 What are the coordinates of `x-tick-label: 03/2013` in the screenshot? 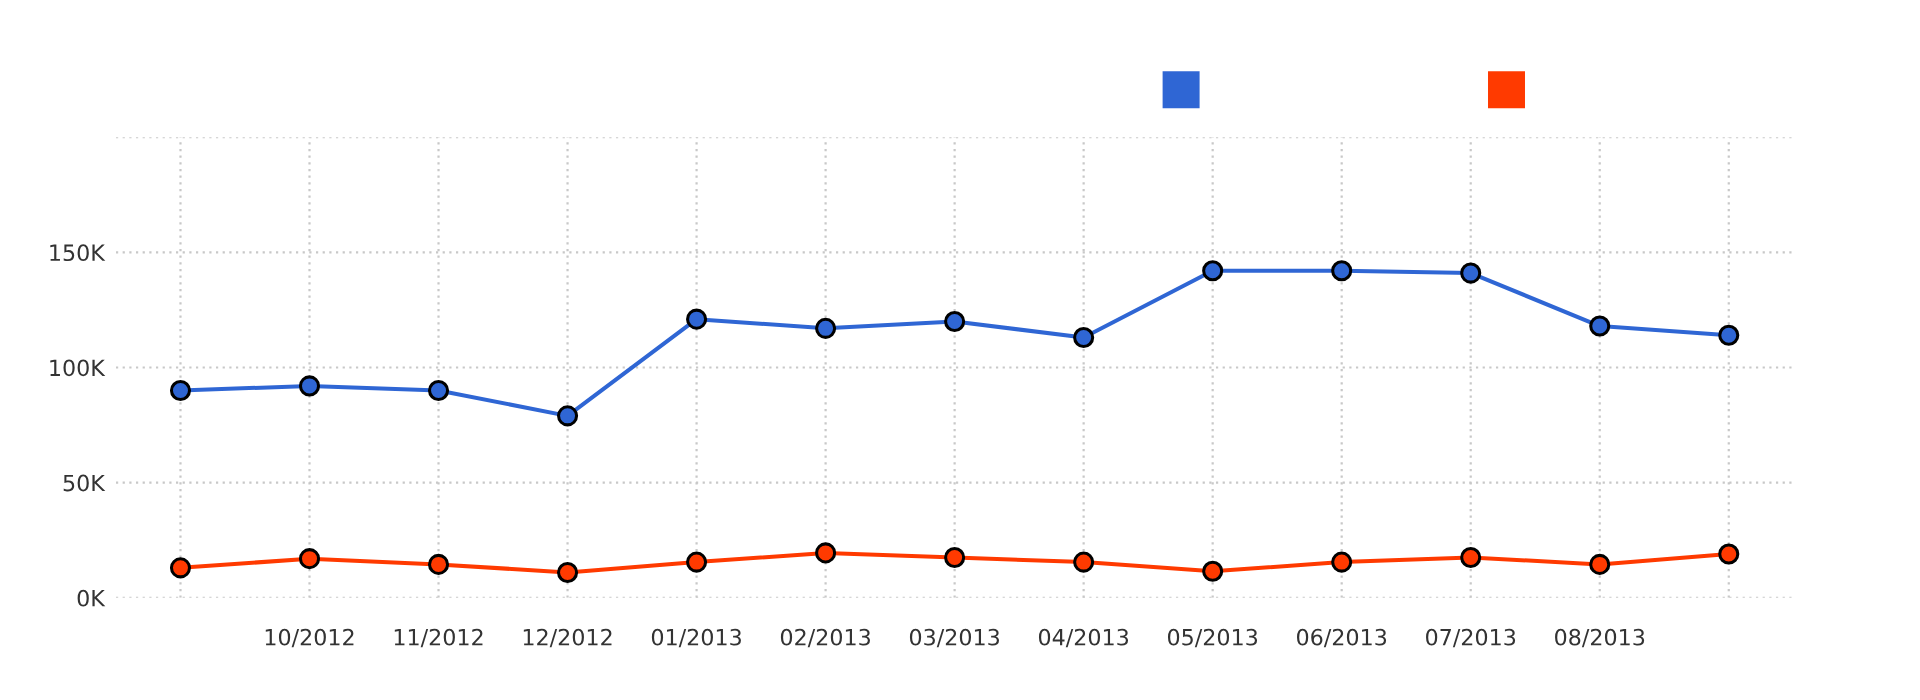 It's located at (954, 638).